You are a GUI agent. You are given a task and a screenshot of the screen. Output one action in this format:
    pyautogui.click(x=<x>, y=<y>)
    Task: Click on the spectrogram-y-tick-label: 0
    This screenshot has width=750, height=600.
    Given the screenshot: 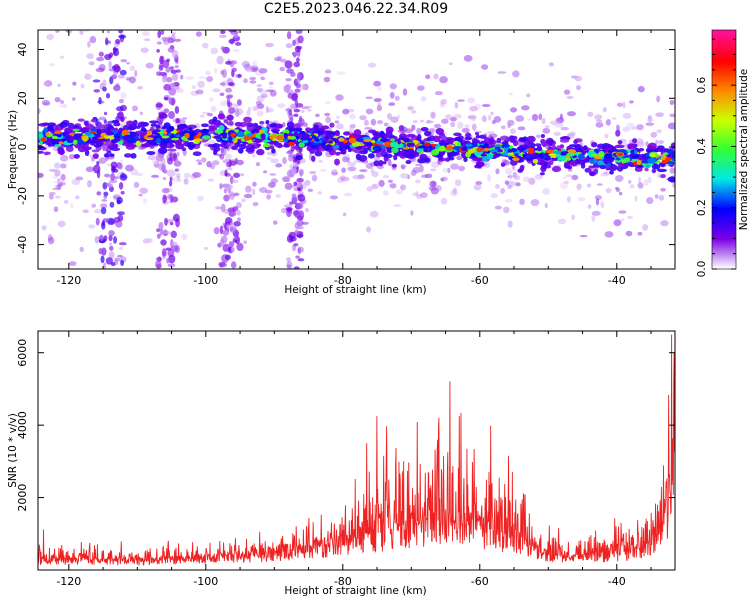 What is the action you would take?
    pyautogui.click(x=22, y=147)
    